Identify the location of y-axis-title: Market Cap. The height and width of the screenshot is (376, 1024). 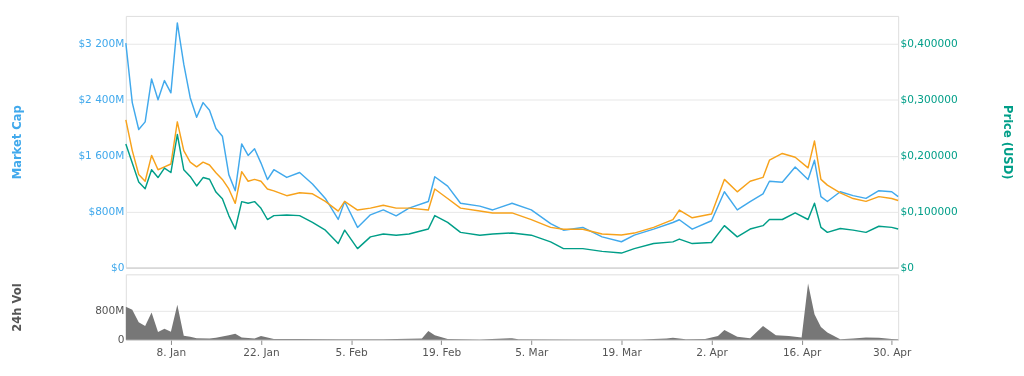
(16, 142).